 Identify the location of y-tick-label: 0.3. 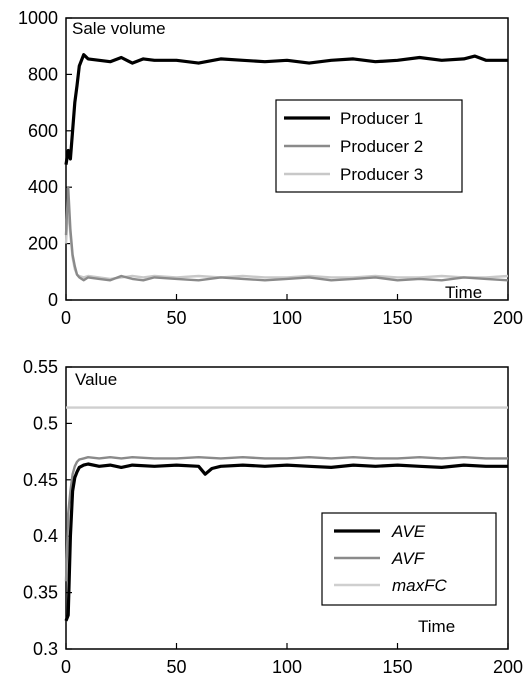
(45, 649).